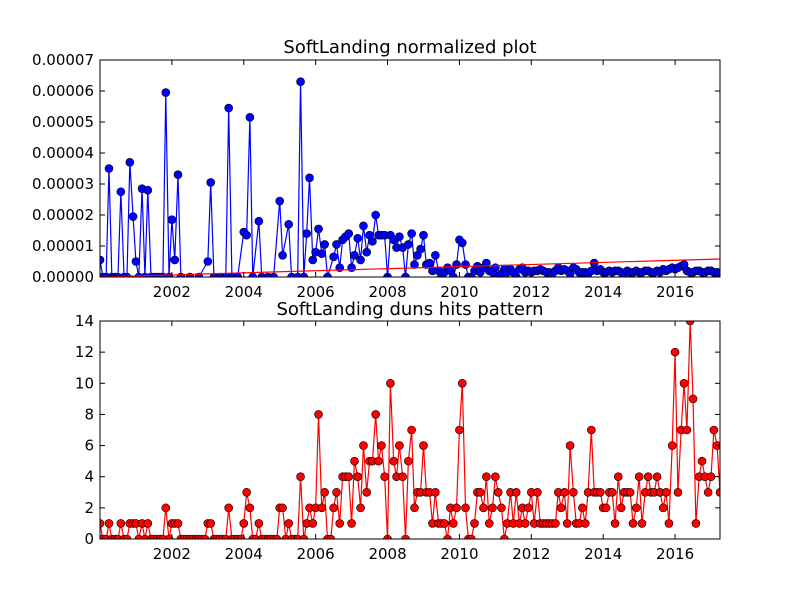 This screenshot has height=600, width=800. I want to click on y-tick-label: 0.00001, so click(63, 246).